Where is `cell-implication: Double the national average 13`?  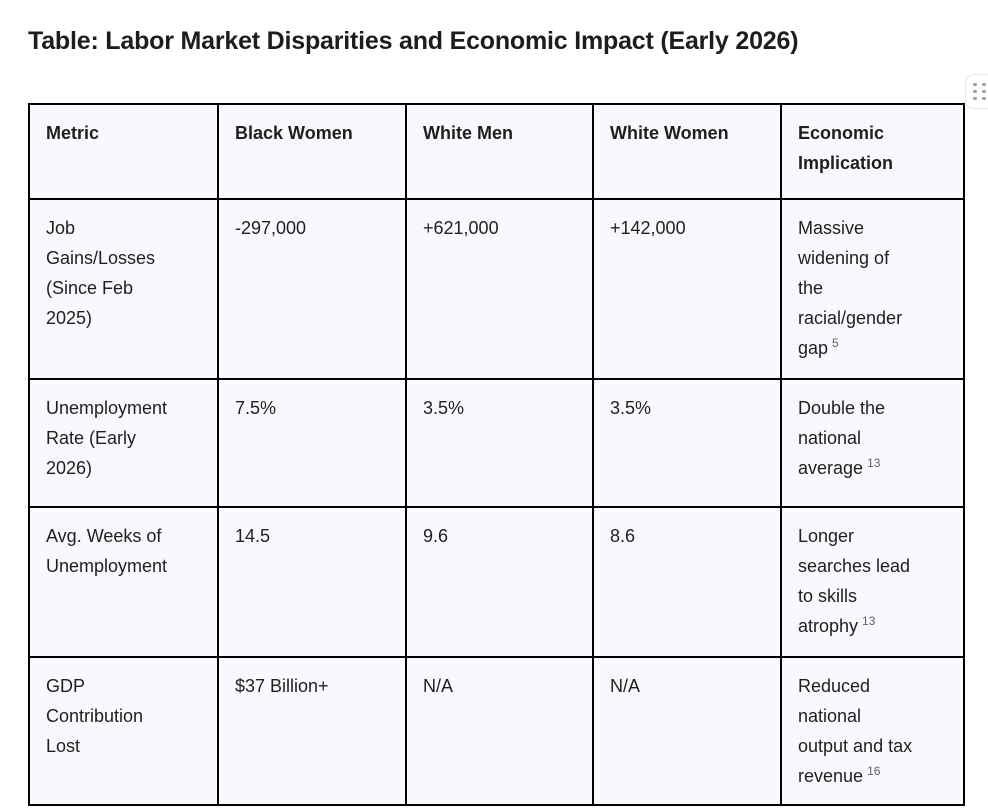
cell-implication: Double the national average 13 is located at coordinates (872, 443).